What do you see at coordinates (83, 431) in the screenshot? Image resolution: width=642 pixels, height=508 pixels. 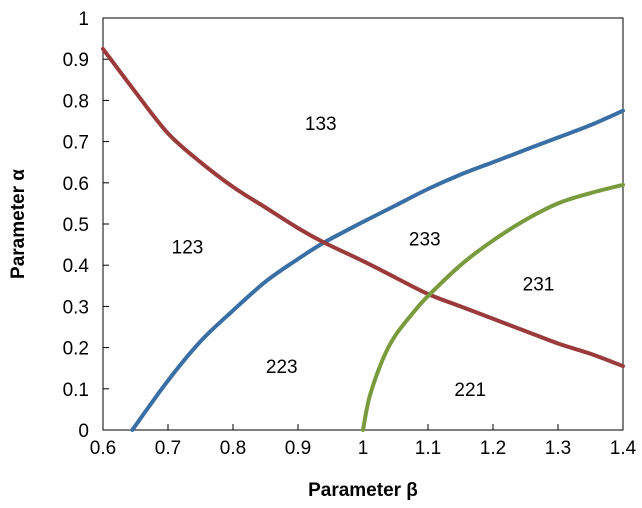 I see `y-tick-label: 0` at bounding box center [83, 431].